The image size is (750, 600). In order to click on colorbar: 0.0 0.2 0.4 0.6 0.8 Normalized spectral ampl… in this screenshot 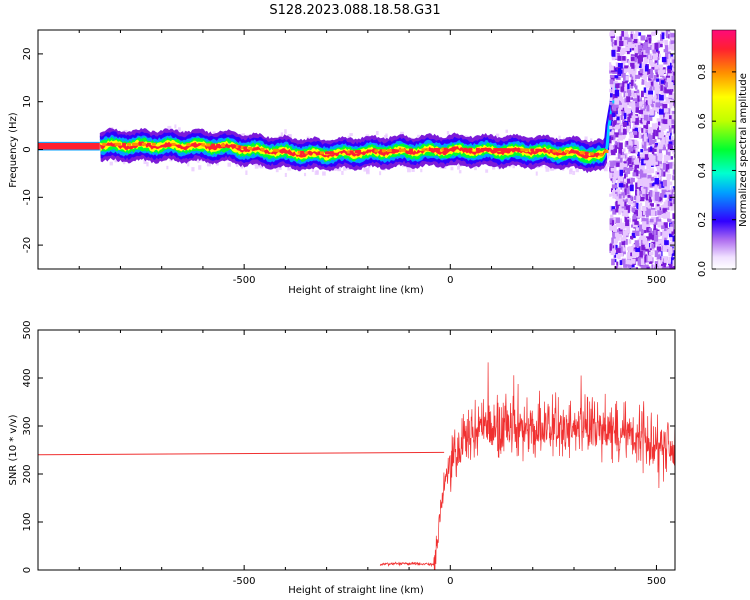, I will do `click(723, 153)`.